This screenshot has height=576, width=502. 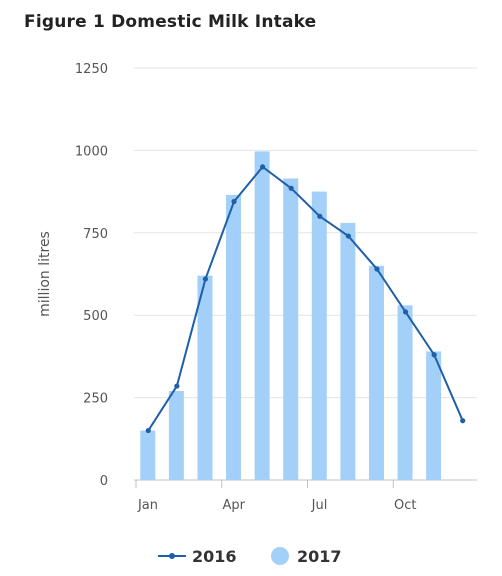 What do you see at coordinates (95, 234) in the screenshot?
I see `y-tick-label: 750` at bounding box center [95, 234].